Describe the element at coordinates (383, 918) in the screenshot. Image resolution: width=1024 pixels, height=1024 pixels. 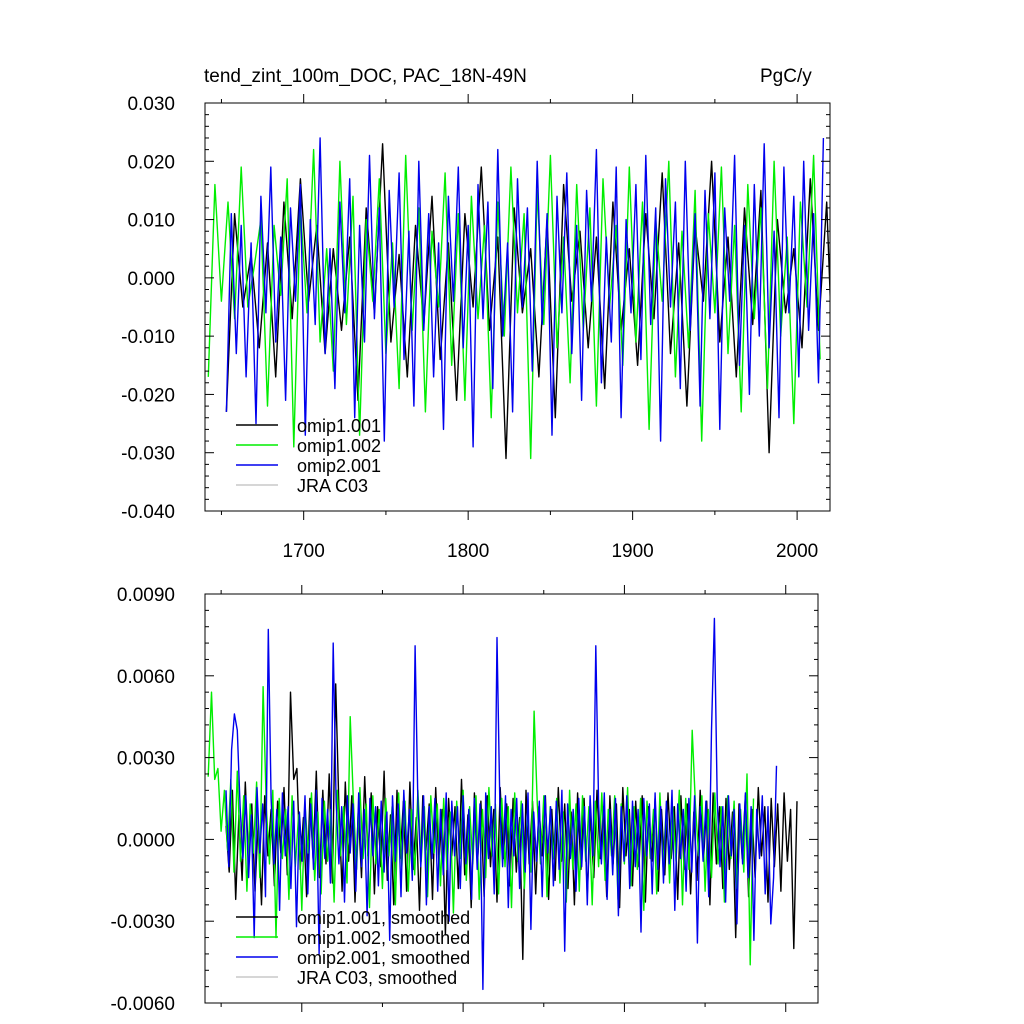
I see `legend-label: omip1.001, smoothed` at that location.